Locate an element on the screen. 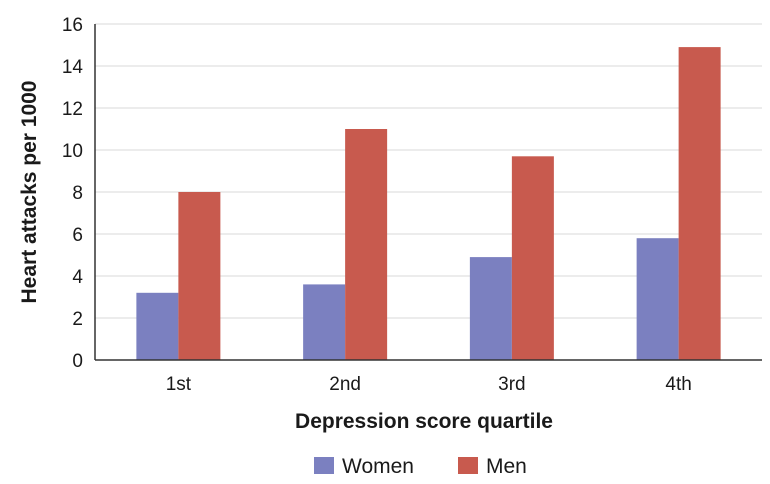 The width and height of the screenshot is (770, 484). y-tick-label: 6 is located at coordinates (77, 235).